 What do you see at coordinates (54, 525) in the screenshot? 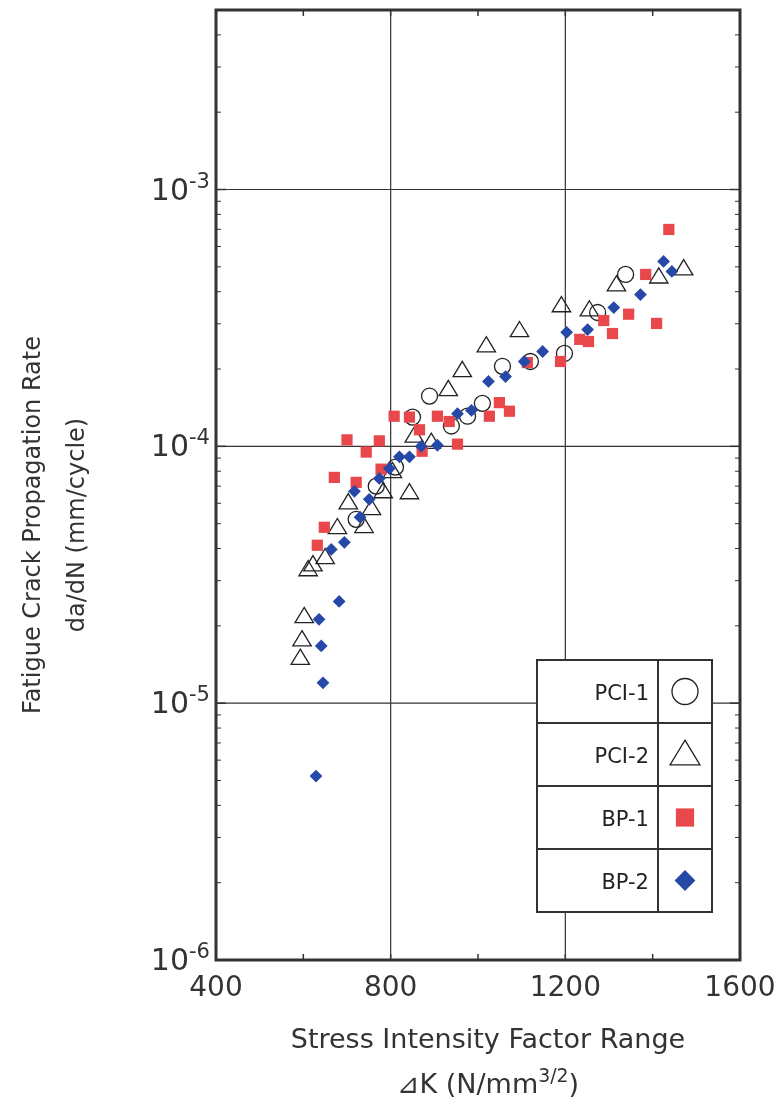
I see `y-axis-title: Fatigue Crack Propagation Rate da/dN (mm/cycle)` at bounding box center [54, 525].